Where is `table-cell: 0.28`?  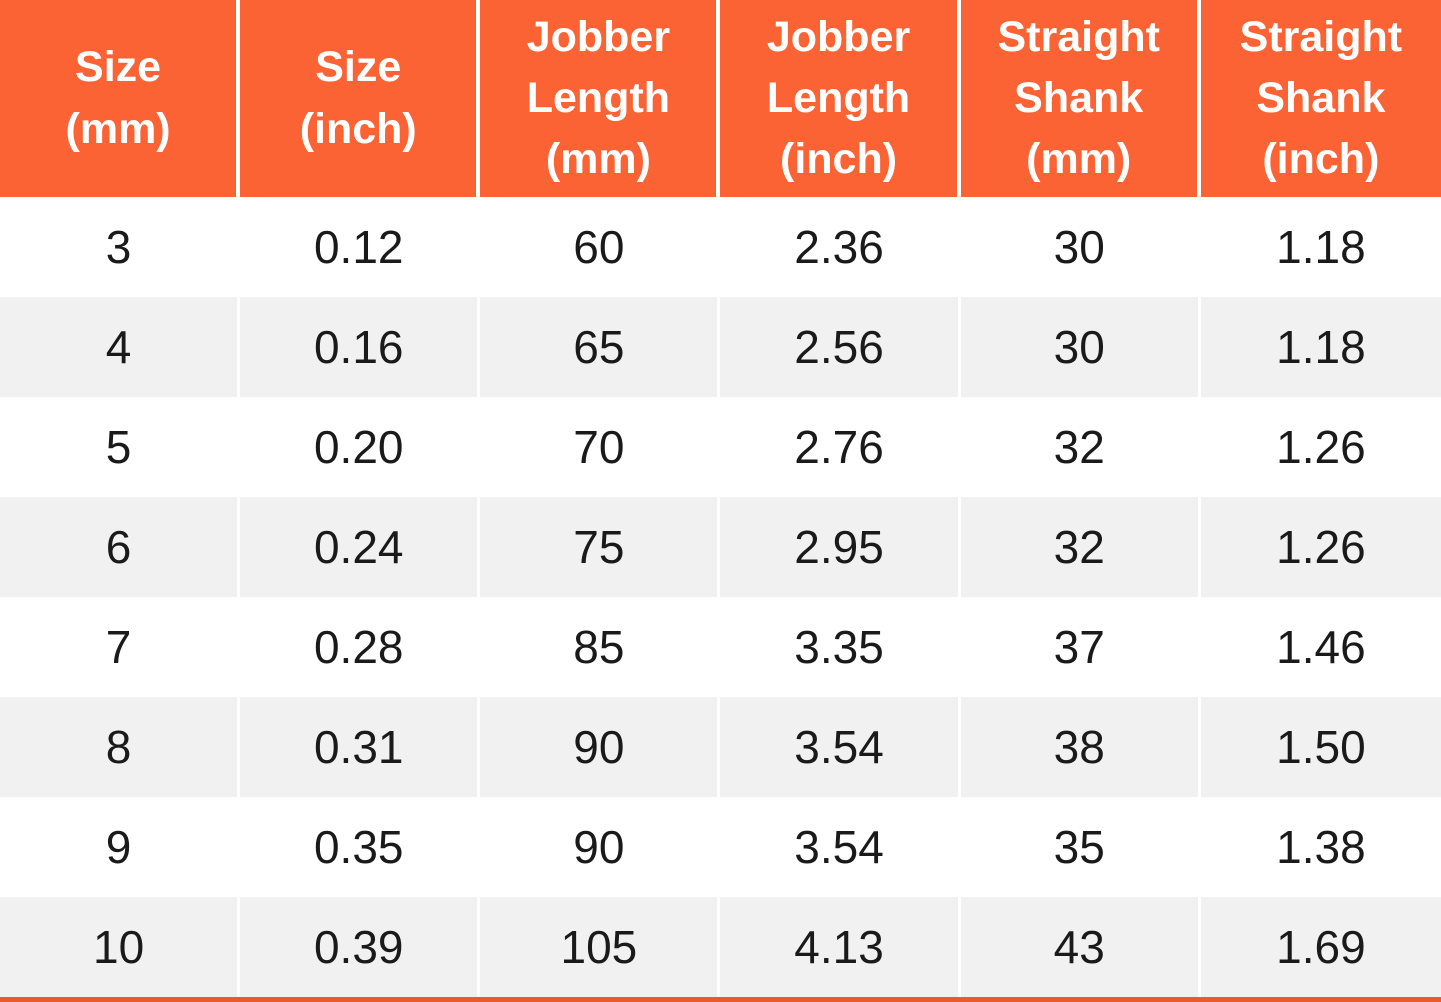 table-cell: 0.28 is located at coordinates (360, 647).